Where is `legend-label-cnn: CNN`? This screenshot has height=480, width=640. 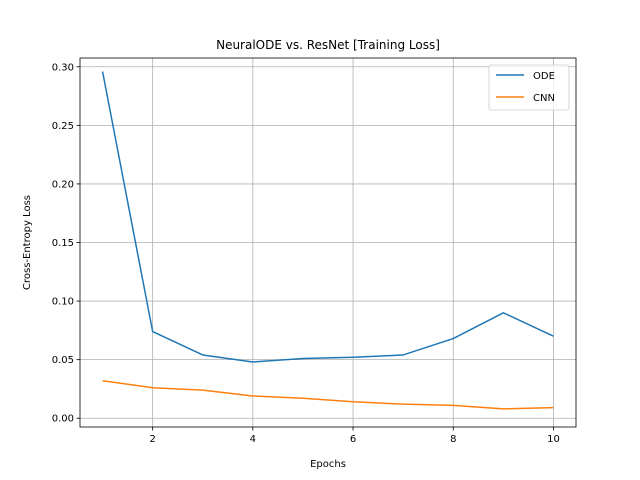
legend-label-cnn: CNN is located at coordinates (544, 98).